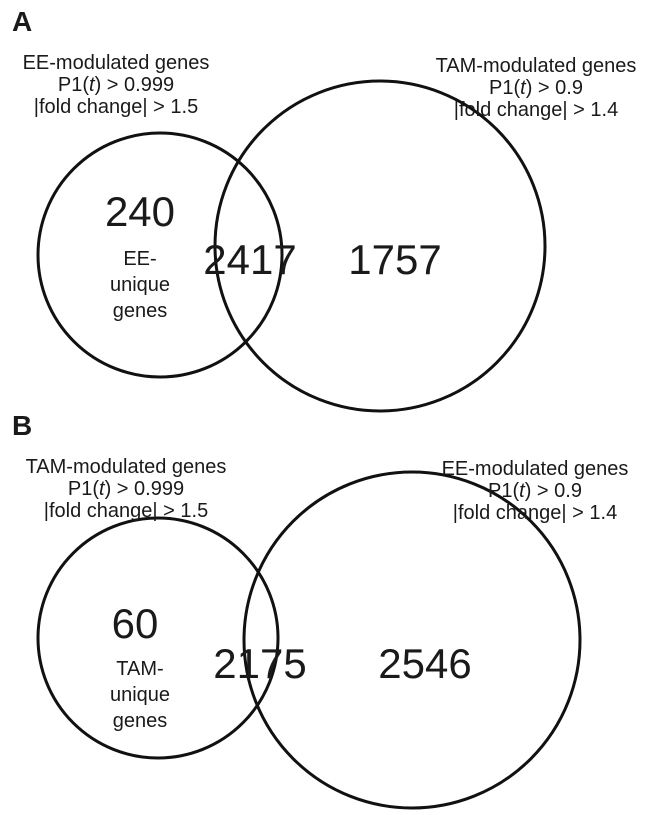 The height and width of the screenshot is (815, 660). I want to click on panel-b-left-circle, so click(158, 638).